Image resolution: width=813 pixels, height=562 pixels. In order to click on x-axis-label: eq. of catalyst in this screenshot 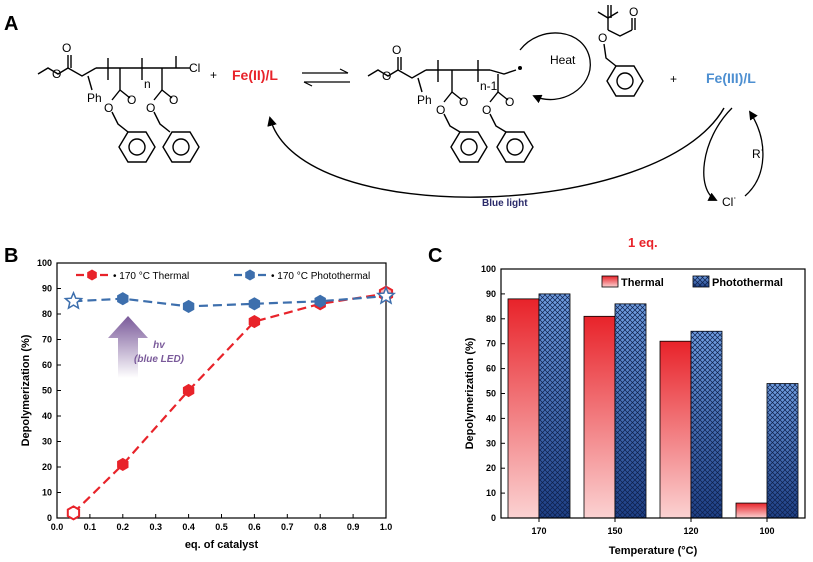, I will do `click(222, 545)`.